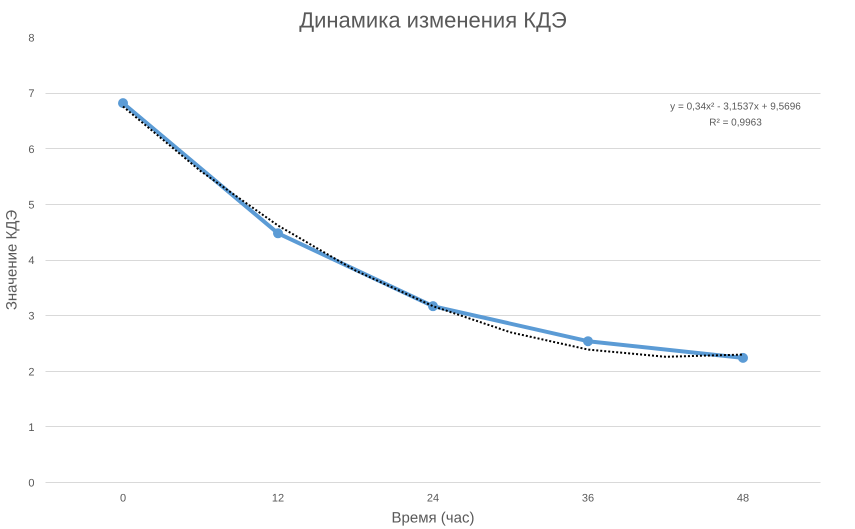 Image resolution: width=855 pixels, height=529 pixels. Describe the element at coordinates (11, 260) in the screenshot. I see `y-axis-title: Значение КДЭ` at that location.